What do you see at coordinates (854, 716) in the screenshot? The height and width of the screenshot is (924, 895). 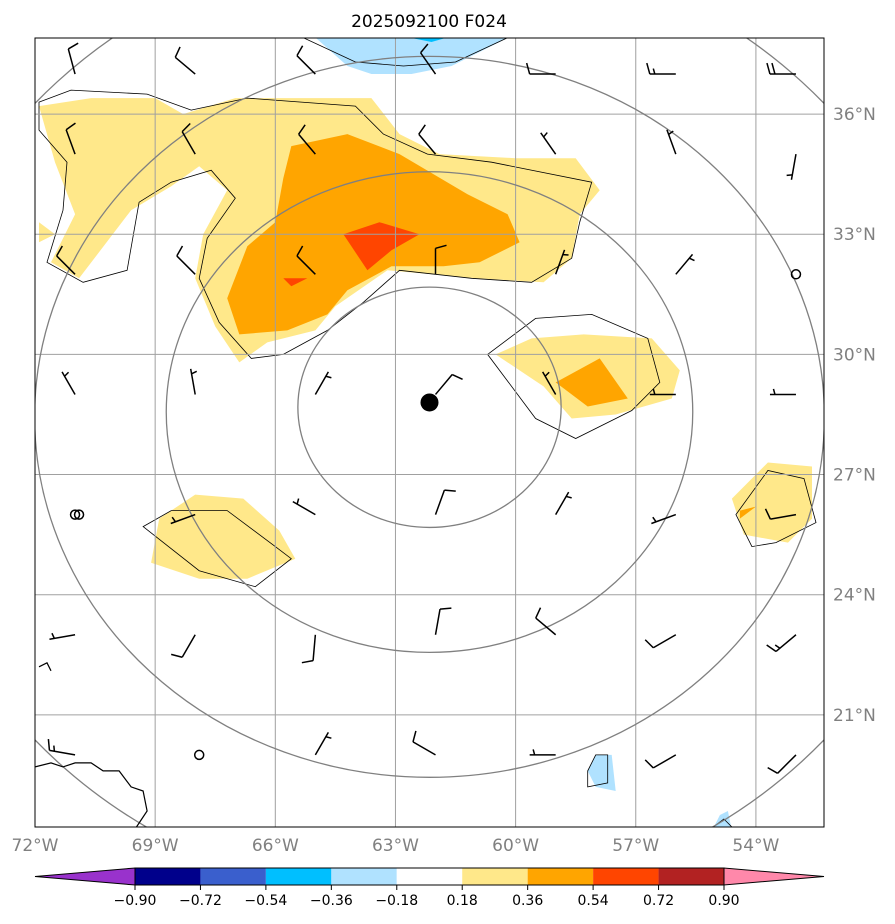 I see `y-tick-label: 21°N` at bounding box center [854, 716].